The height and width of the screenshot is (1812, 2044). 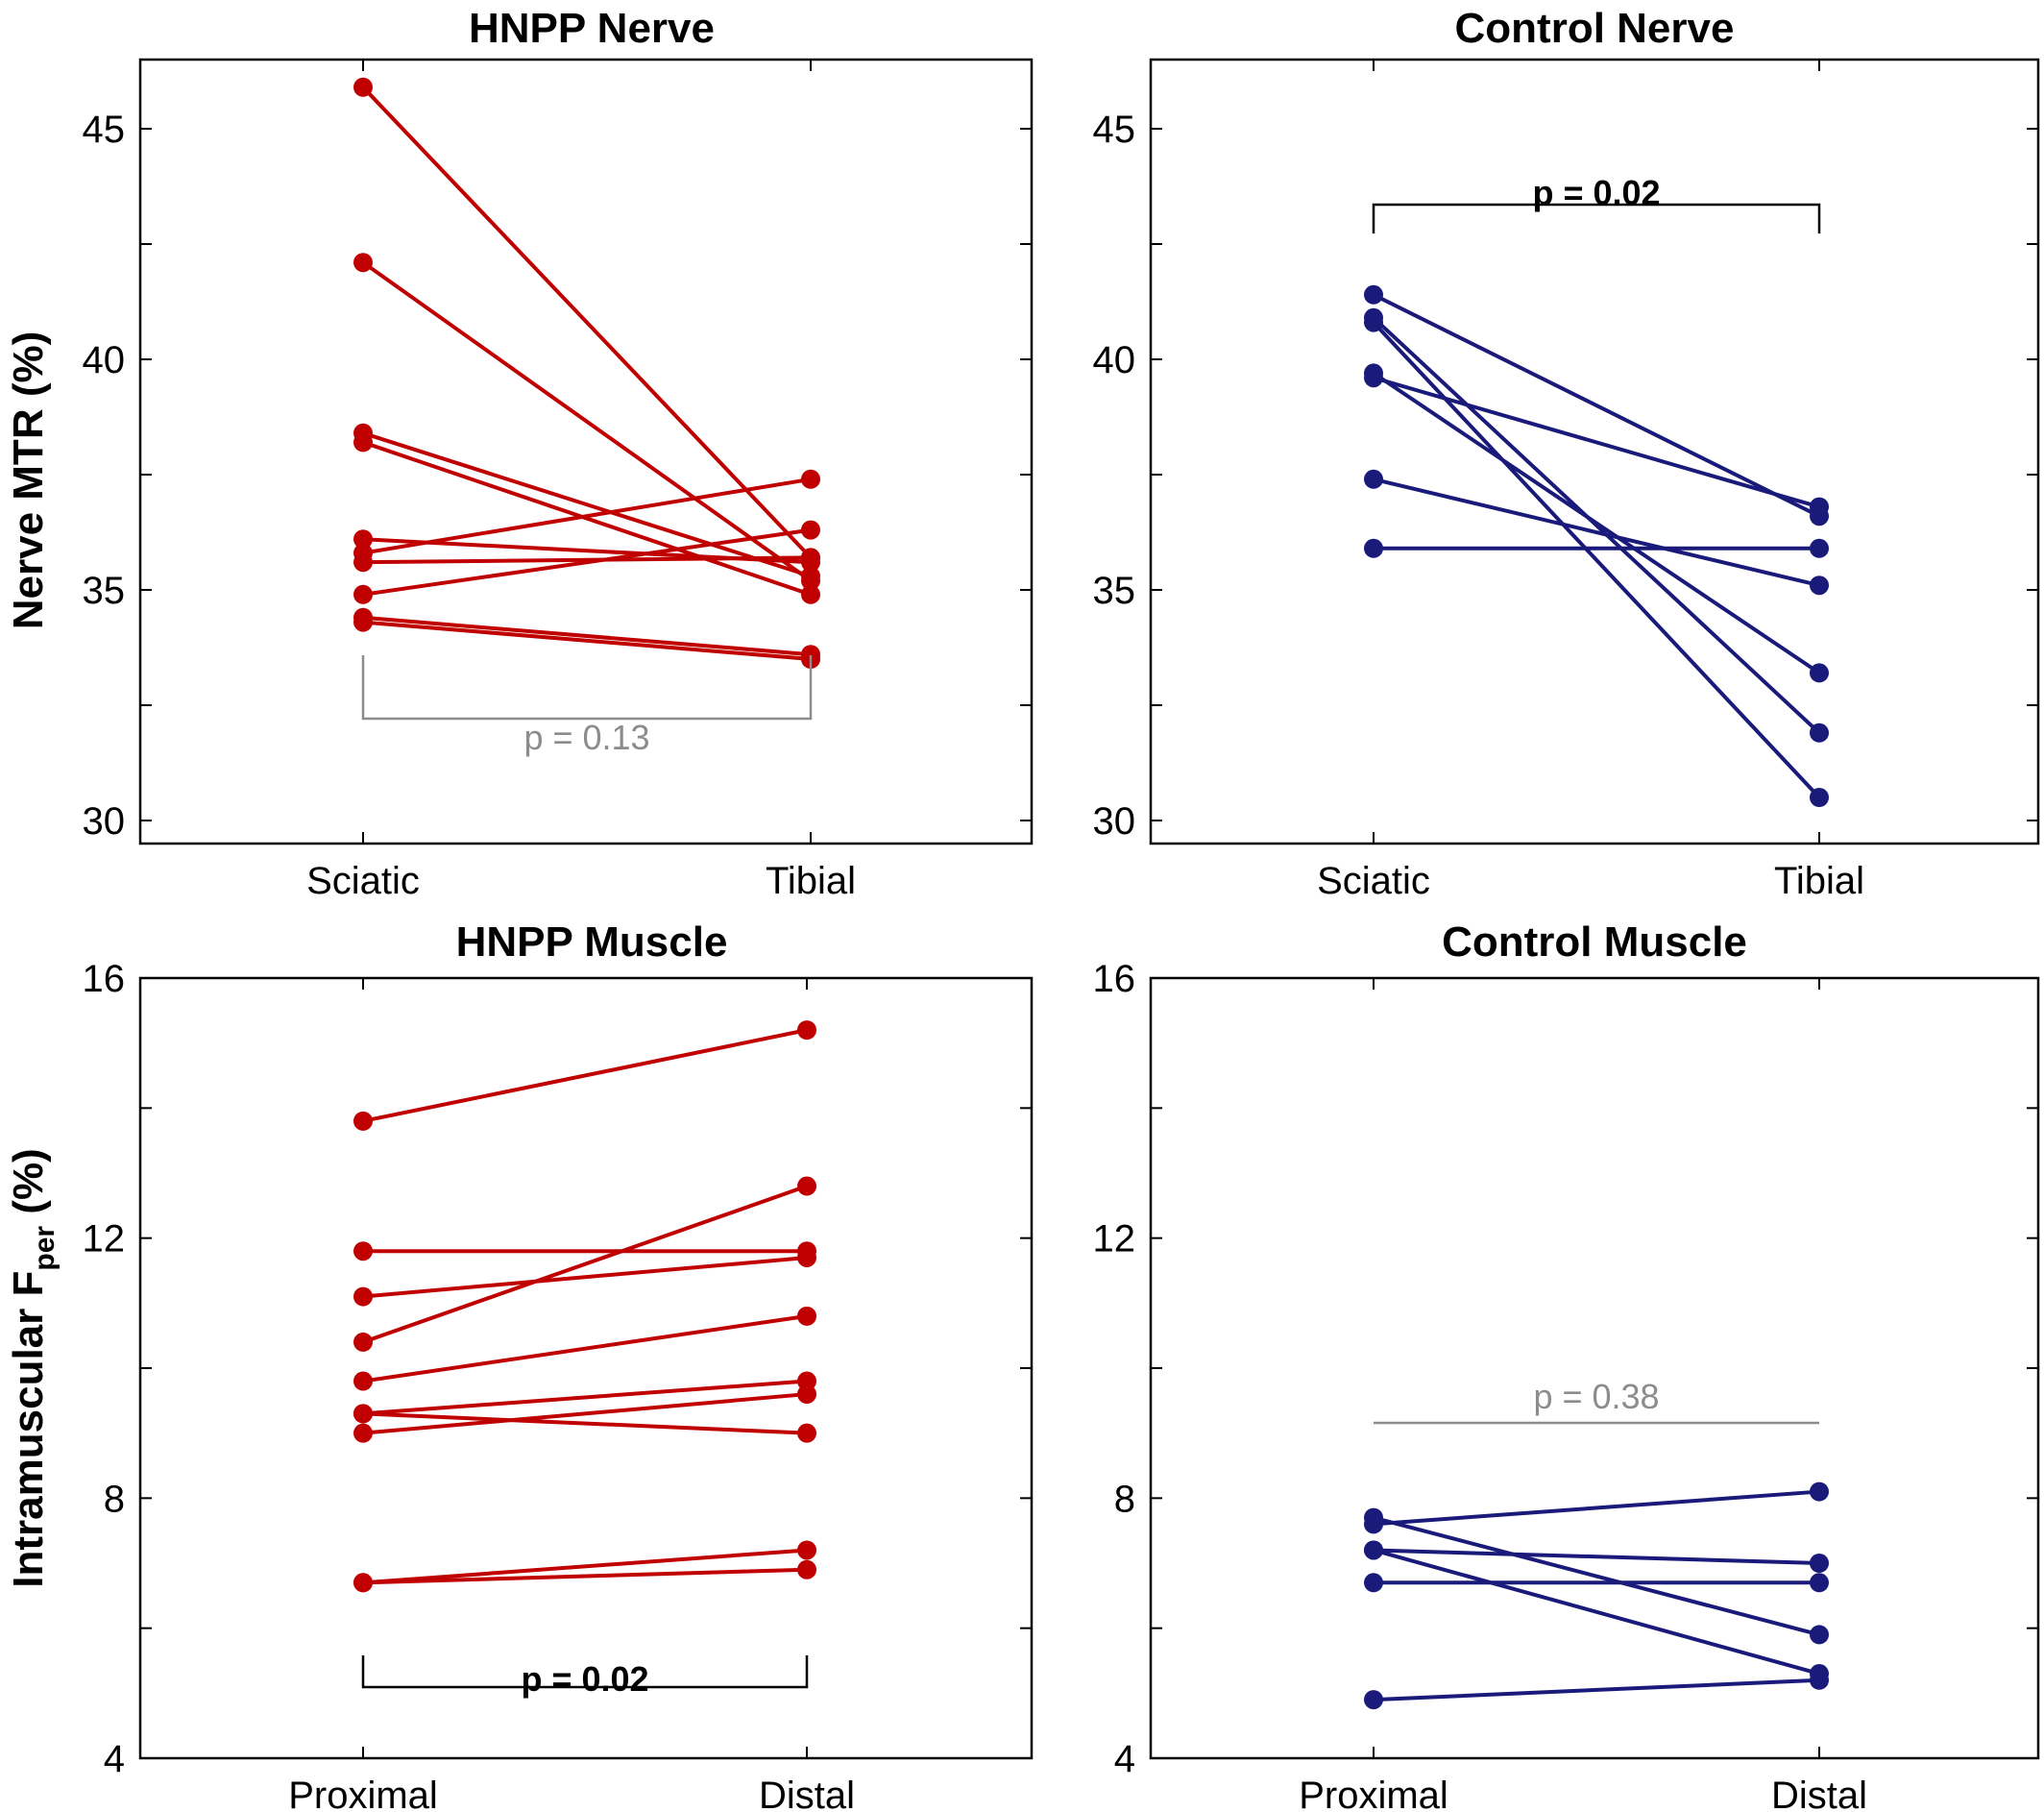 I want to click on y-tick-labels: 4 8 12 16, so click(x=1114, y=1369).